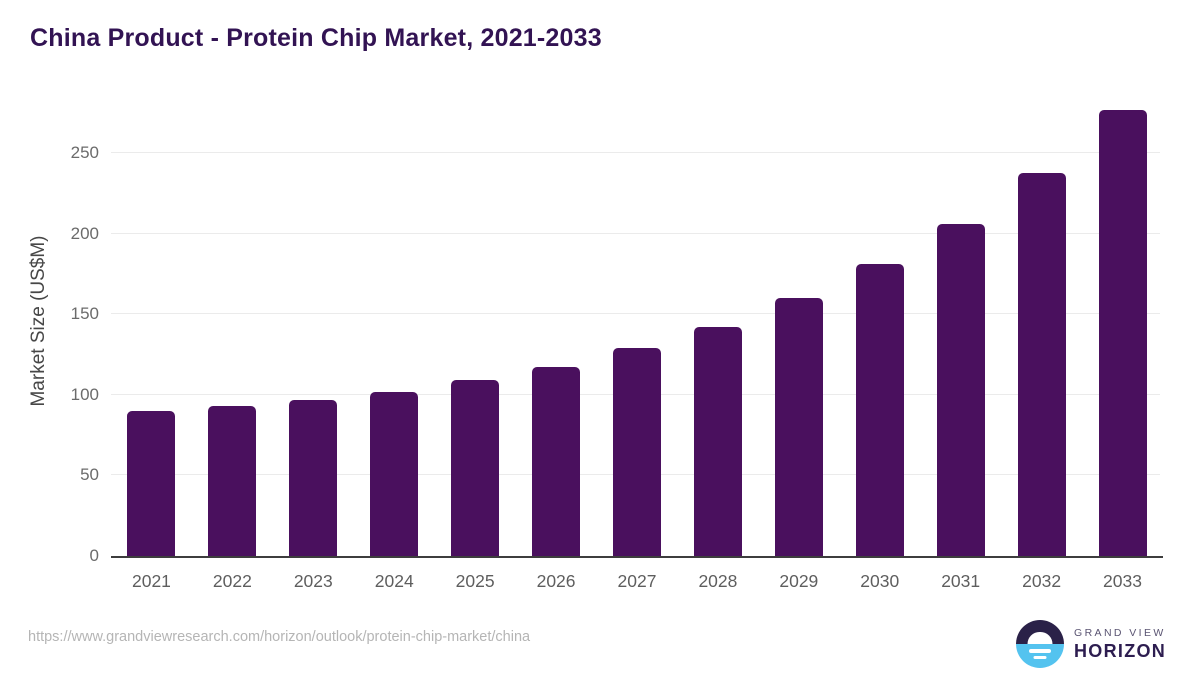 The image size is (1200, 675). What do you see at coordinates (879, 410) in the screenshot?
I see `bar-2030` at bounding box center [879, 410].